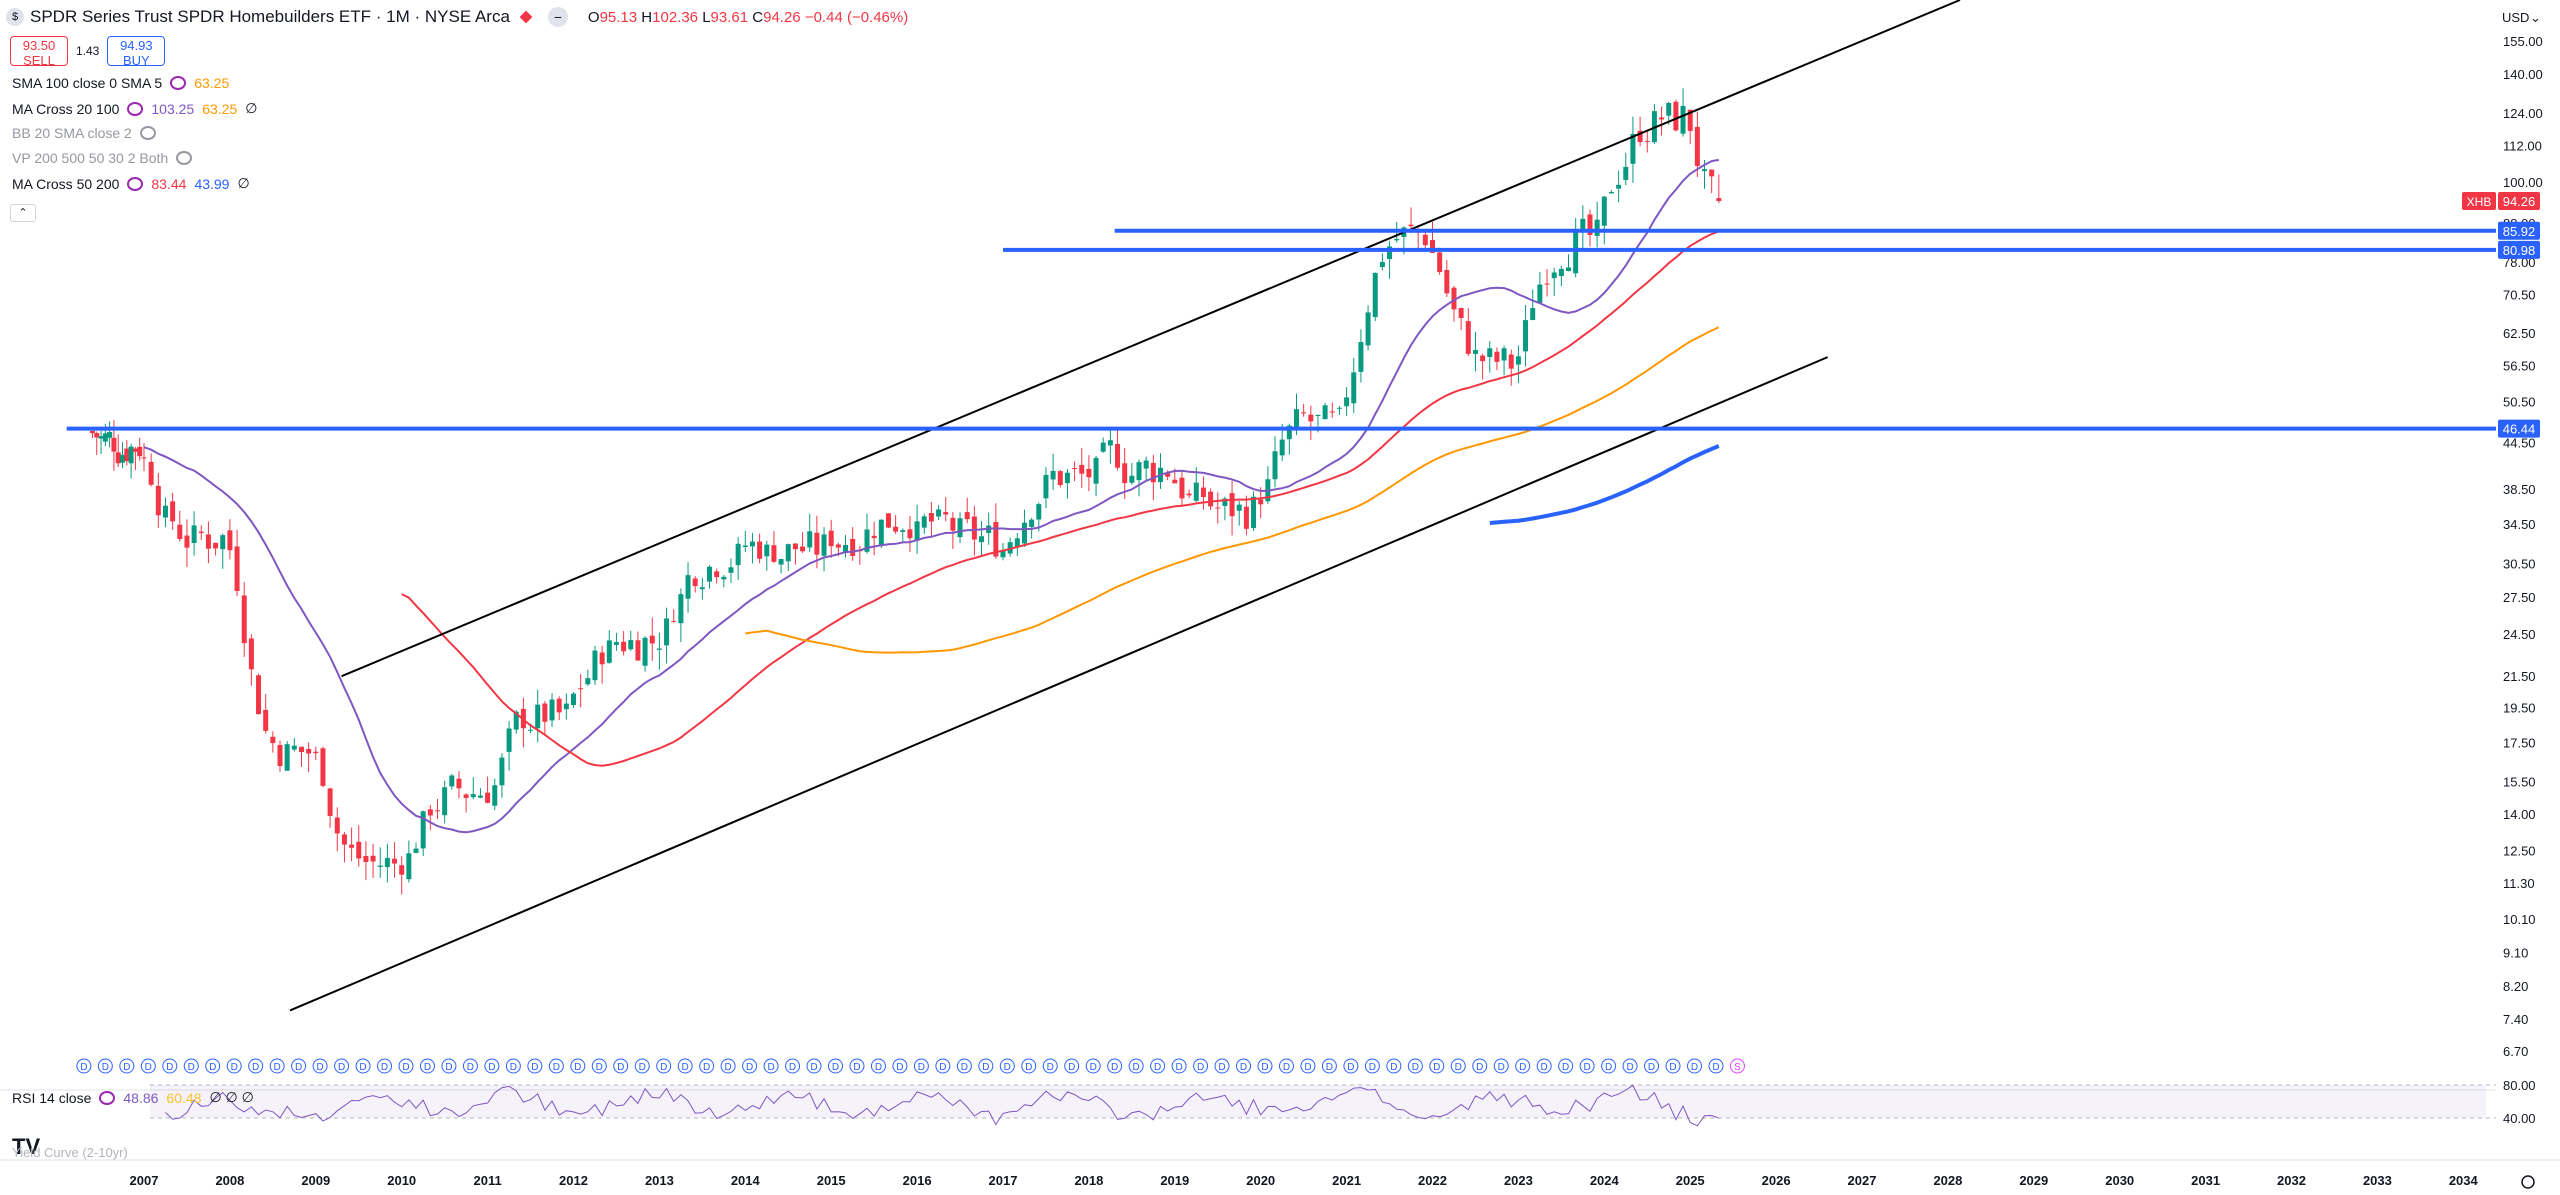 Image resolution: width=2560 pixels, height=1195 pixels. What do you see at coordinates (557, 17) in the screenshot?
I see `hide-legend-icon: −` at bounding box center [557, 17].